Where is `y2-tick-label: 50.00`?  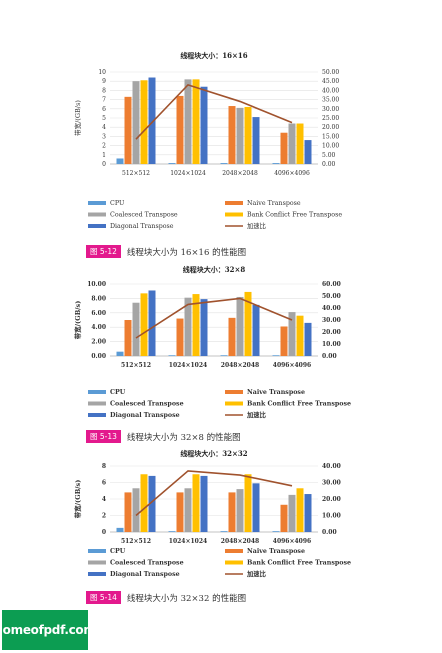 y2-tick-label: 50.00 is located at coordinates (330, 72).